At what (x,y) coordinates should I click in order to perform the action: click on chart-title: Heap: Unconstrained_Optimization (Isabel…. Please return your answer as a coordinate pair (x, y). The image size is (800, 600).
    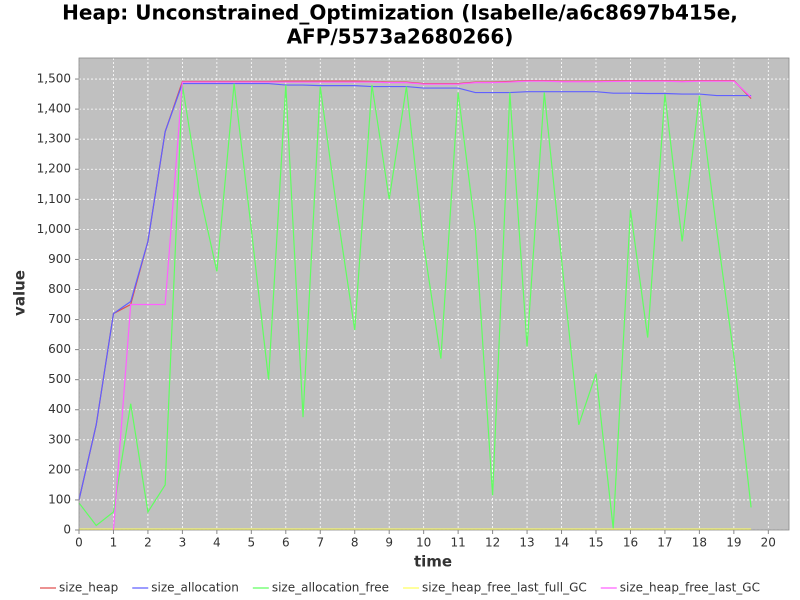
    Looking at the image, I should click on (400, 13).